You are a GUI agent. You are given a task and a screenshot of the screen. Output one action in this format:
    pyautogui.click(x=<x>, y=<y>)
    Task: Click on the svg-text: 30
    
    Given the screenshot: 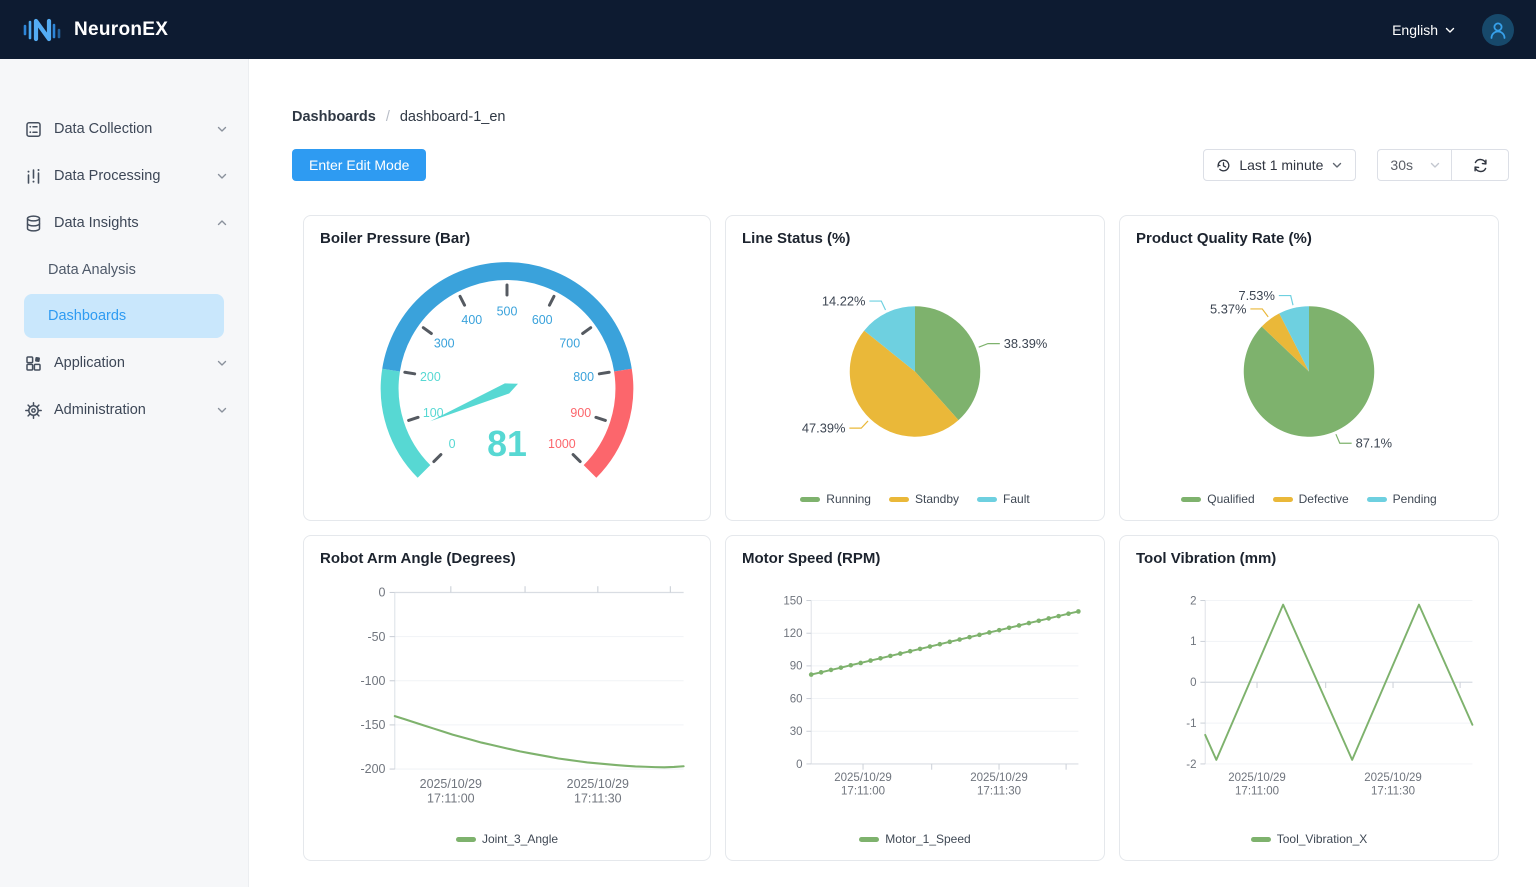 What is the action you would take?
    pyautogui.click(x=796, y=732)
    